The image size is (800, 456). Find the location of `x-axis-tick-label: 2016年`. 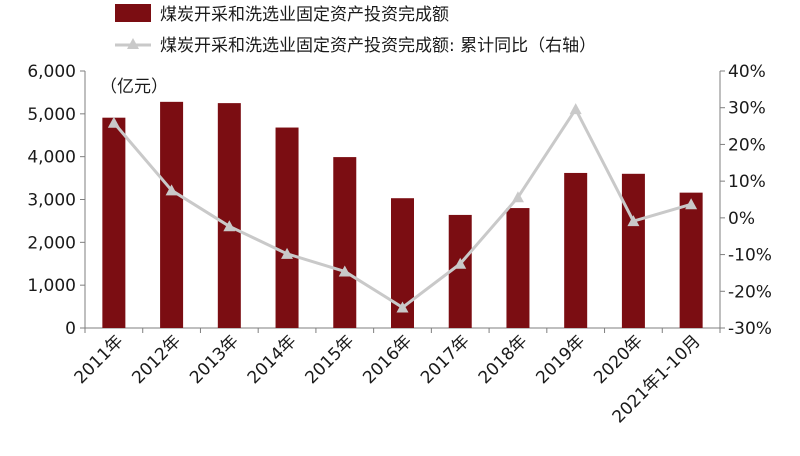

x-axis-tick-label: 2016年 is located at coordinates (387, 359).